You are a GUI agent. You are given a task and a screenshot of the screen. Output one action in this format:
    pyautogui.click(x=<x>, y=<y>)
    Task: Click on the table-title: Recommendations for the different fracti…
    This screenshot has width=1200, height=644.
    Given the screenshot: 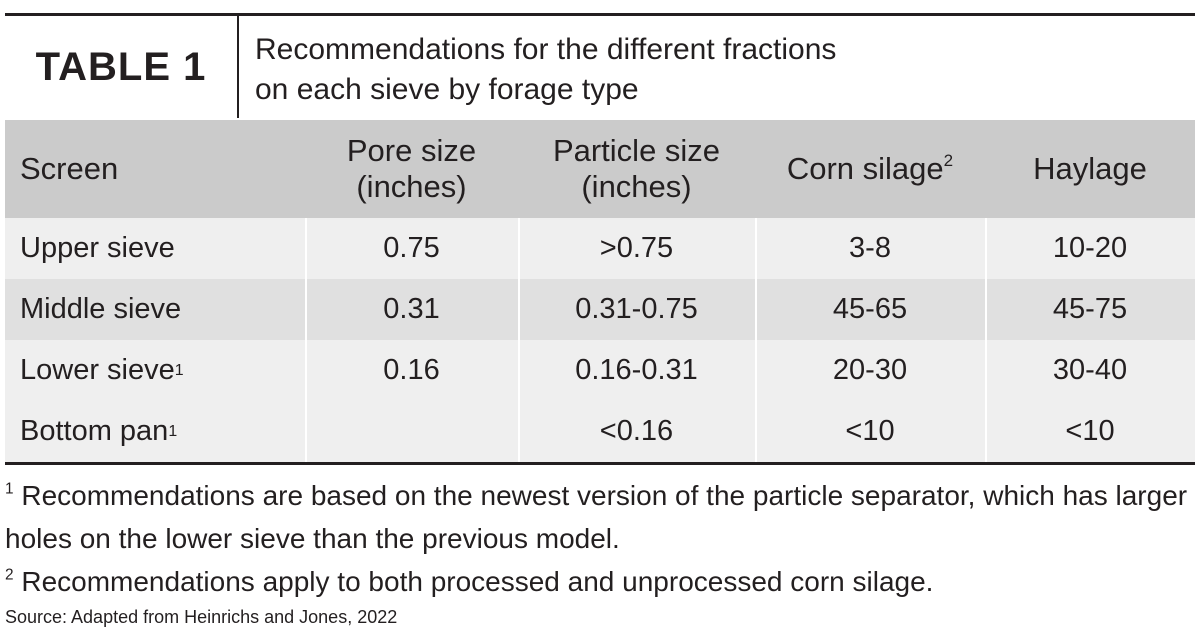 What is the action you would take?
    pyautogui.click(x=720, y=70)
    